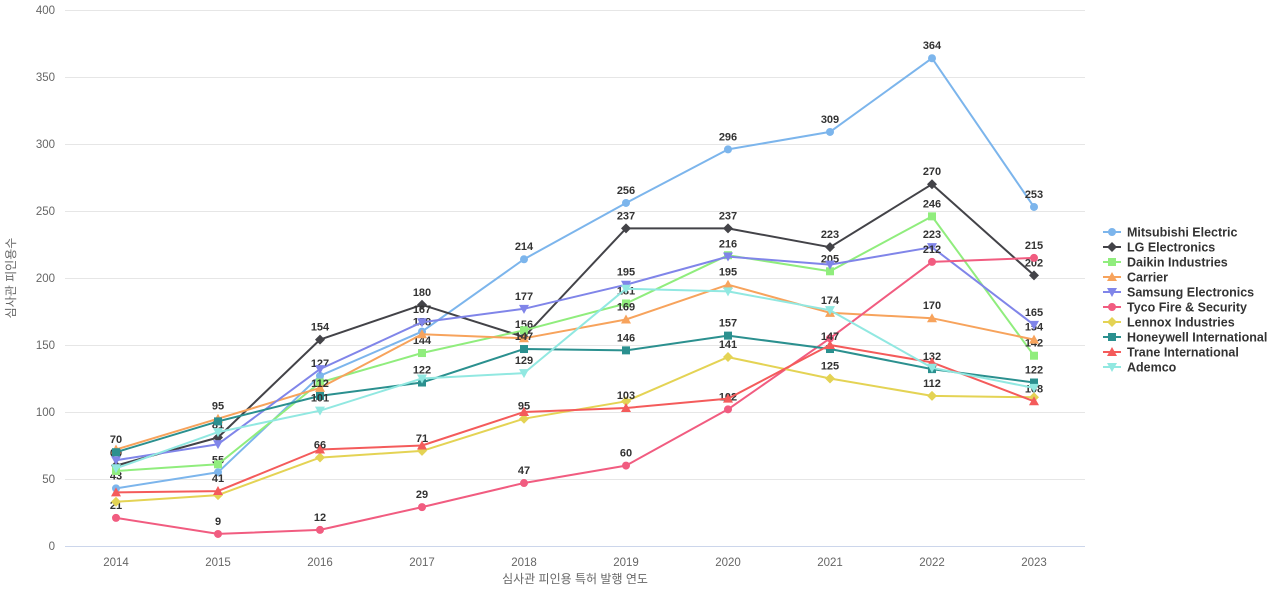 Image resolution: width=1280 pixels, height=600 pixels. I want to click on x-axis-tick-label: 2014, so click(116, 563).